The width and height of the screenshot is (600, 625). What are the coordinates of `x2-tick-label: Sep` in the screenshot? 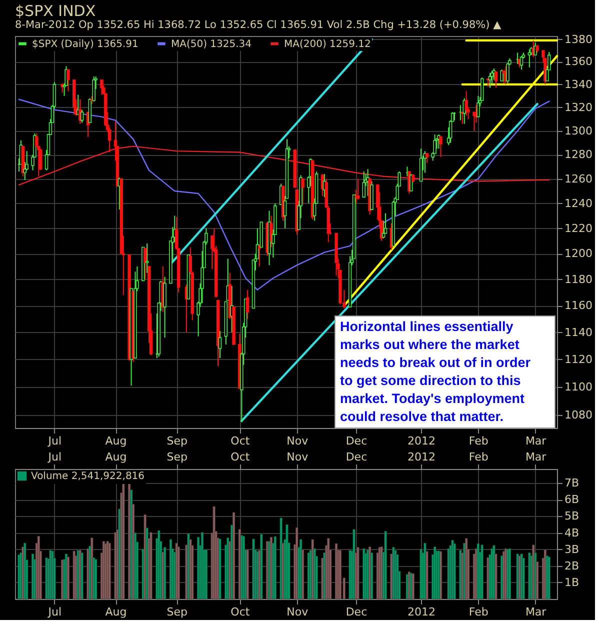 It's located at (177, 612).